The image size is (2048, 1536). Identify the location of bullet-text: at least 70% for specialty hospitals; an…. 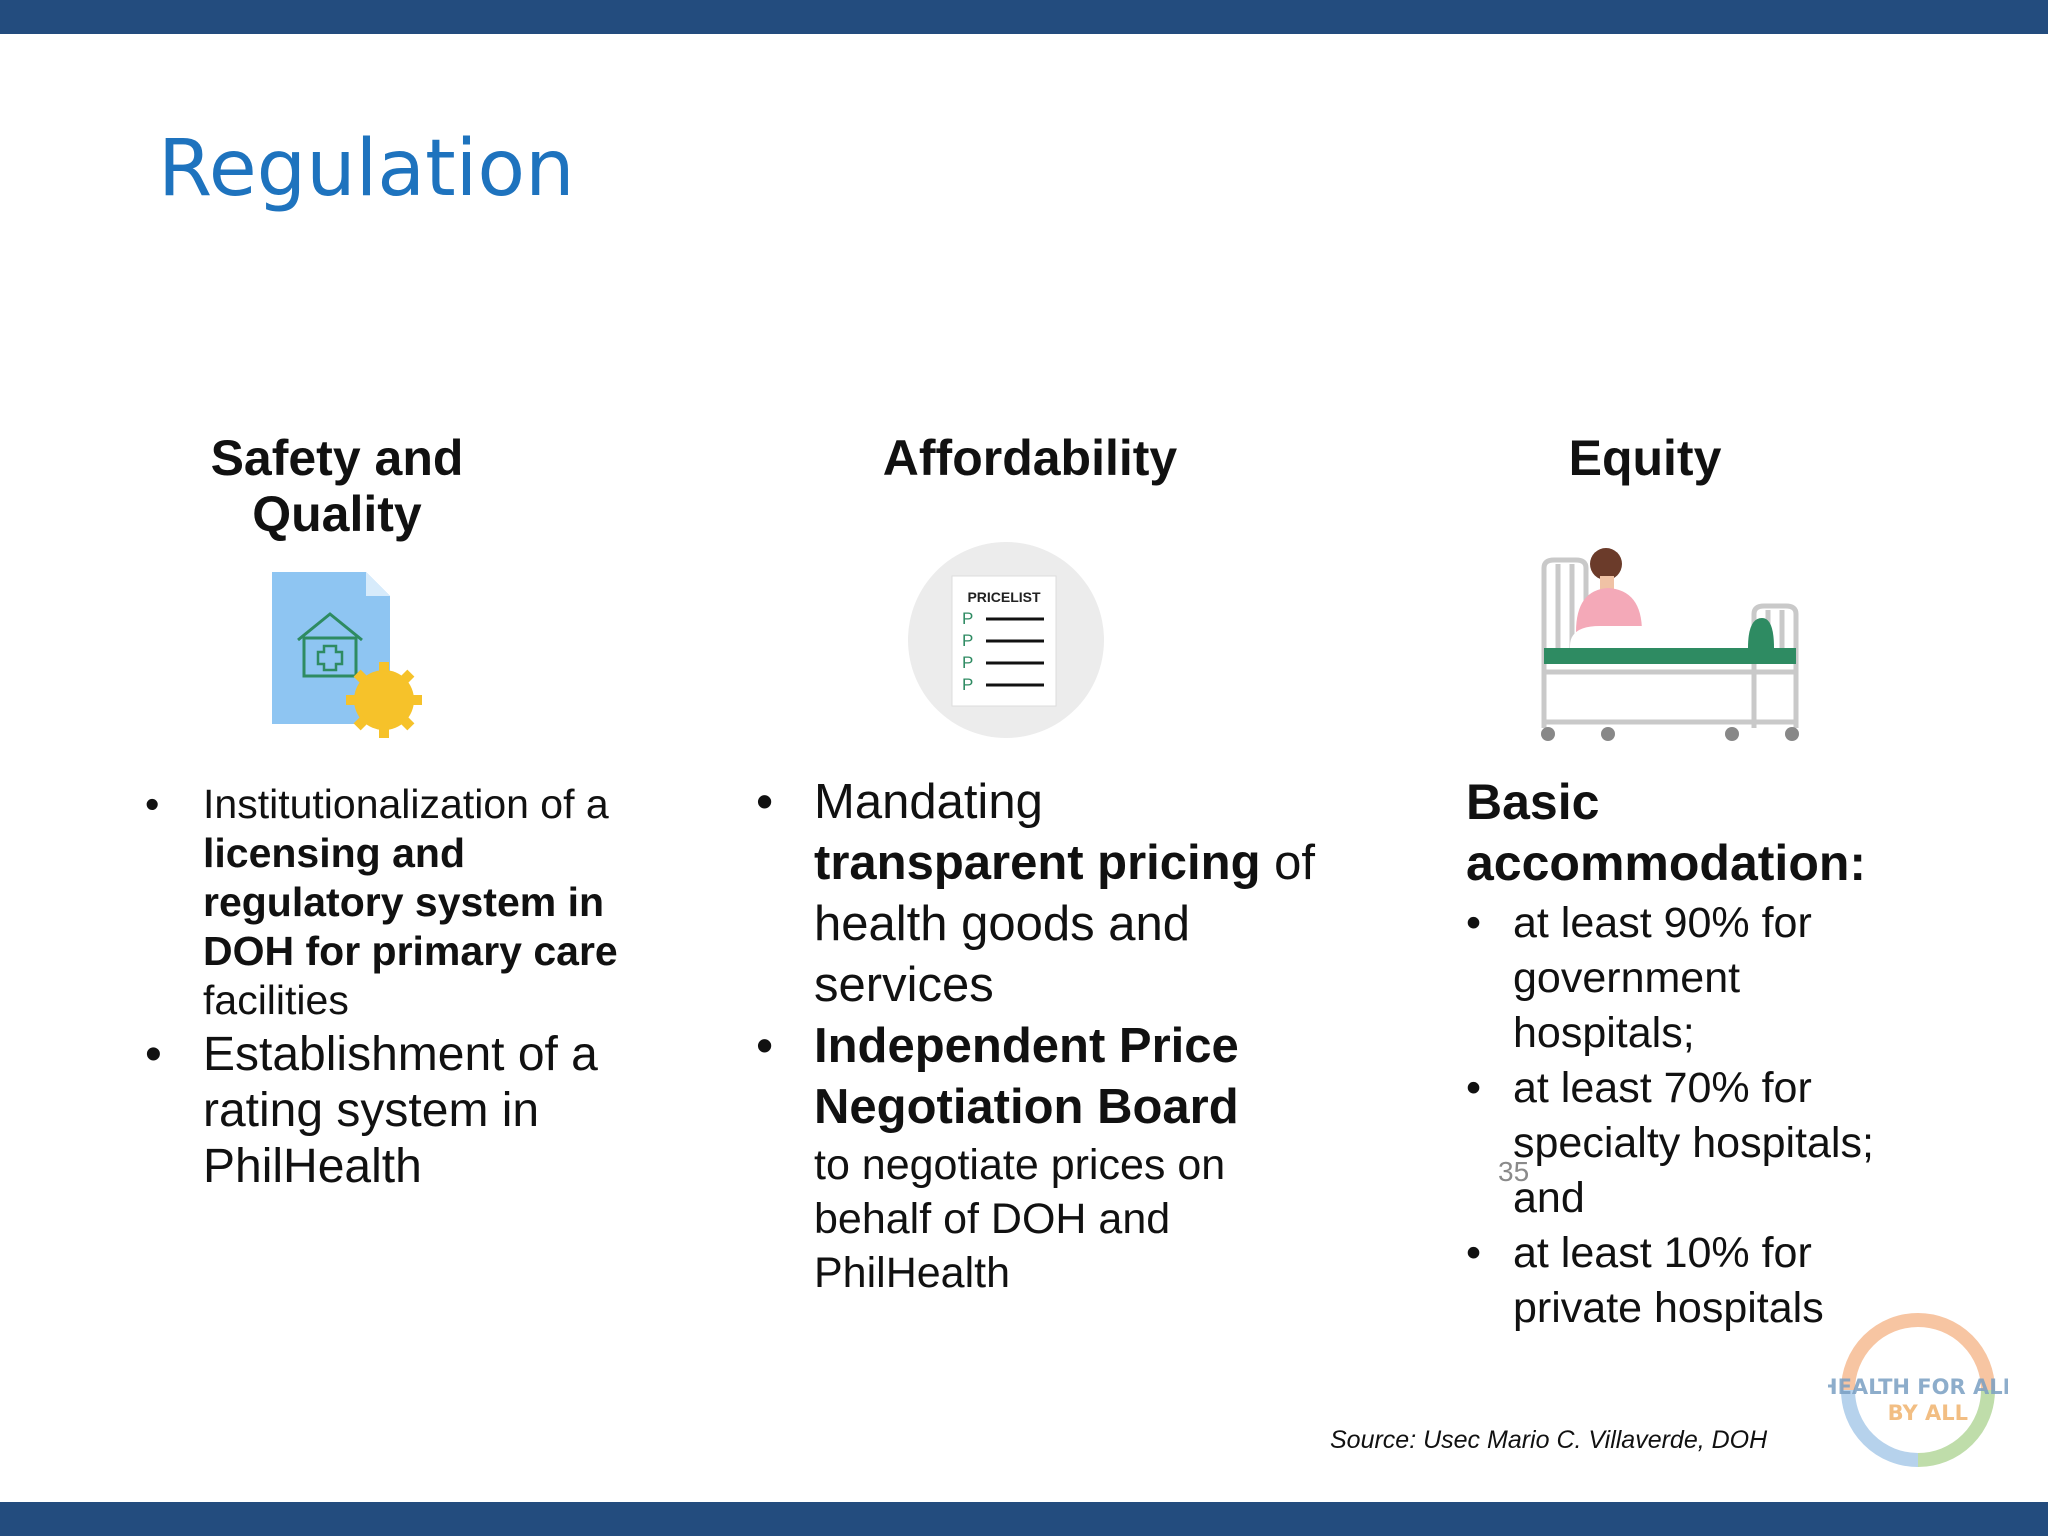
(1693, 1143).